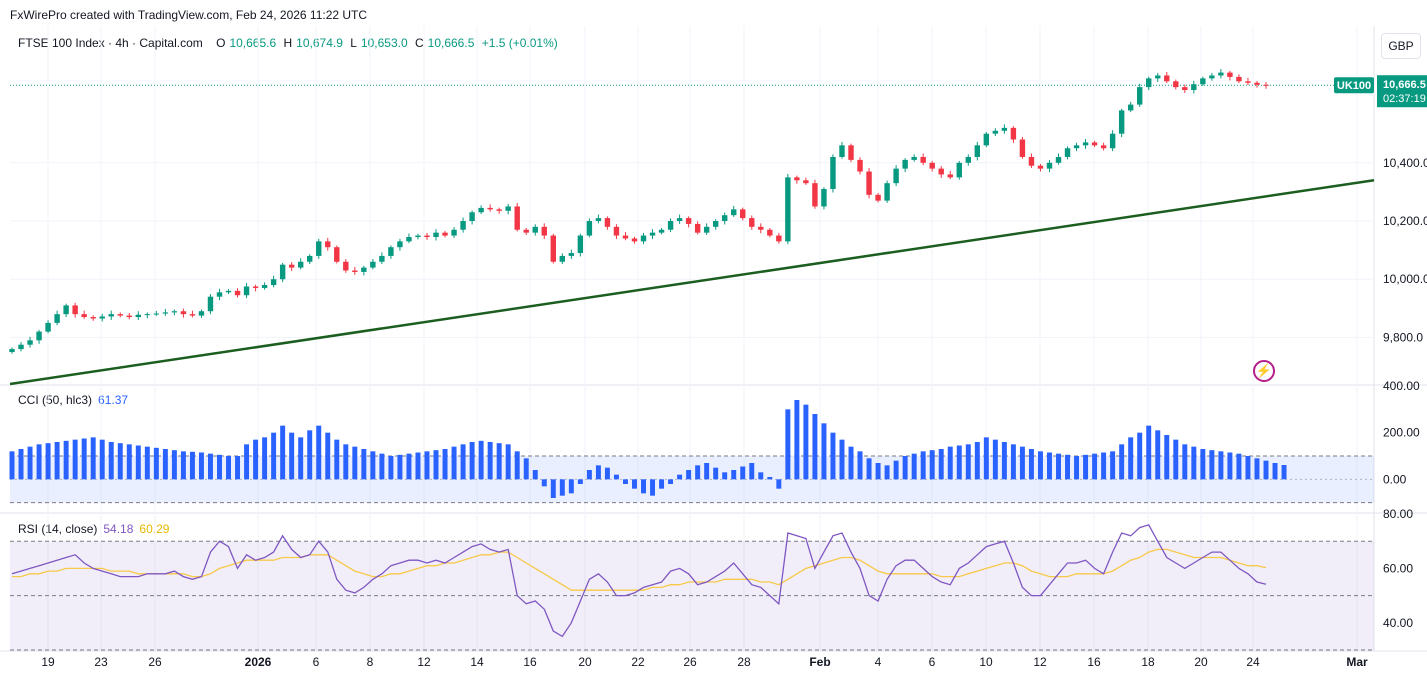 The width and height of the screenshot is (1427, 676). Describe the element at coordinates (258, 662) in the screenshot. I see `x-tick-label: 2026` at that location.